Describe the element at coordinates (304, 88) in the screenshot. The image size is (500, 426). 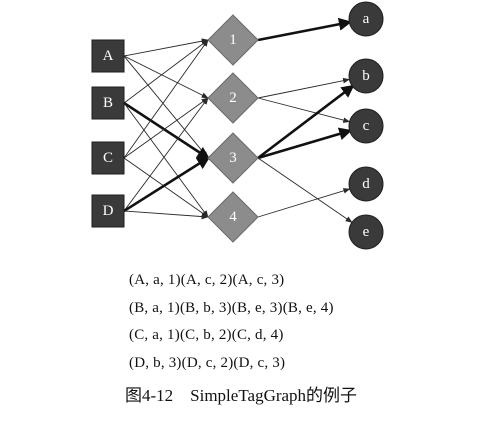
I see `edge-2-b` at that location.